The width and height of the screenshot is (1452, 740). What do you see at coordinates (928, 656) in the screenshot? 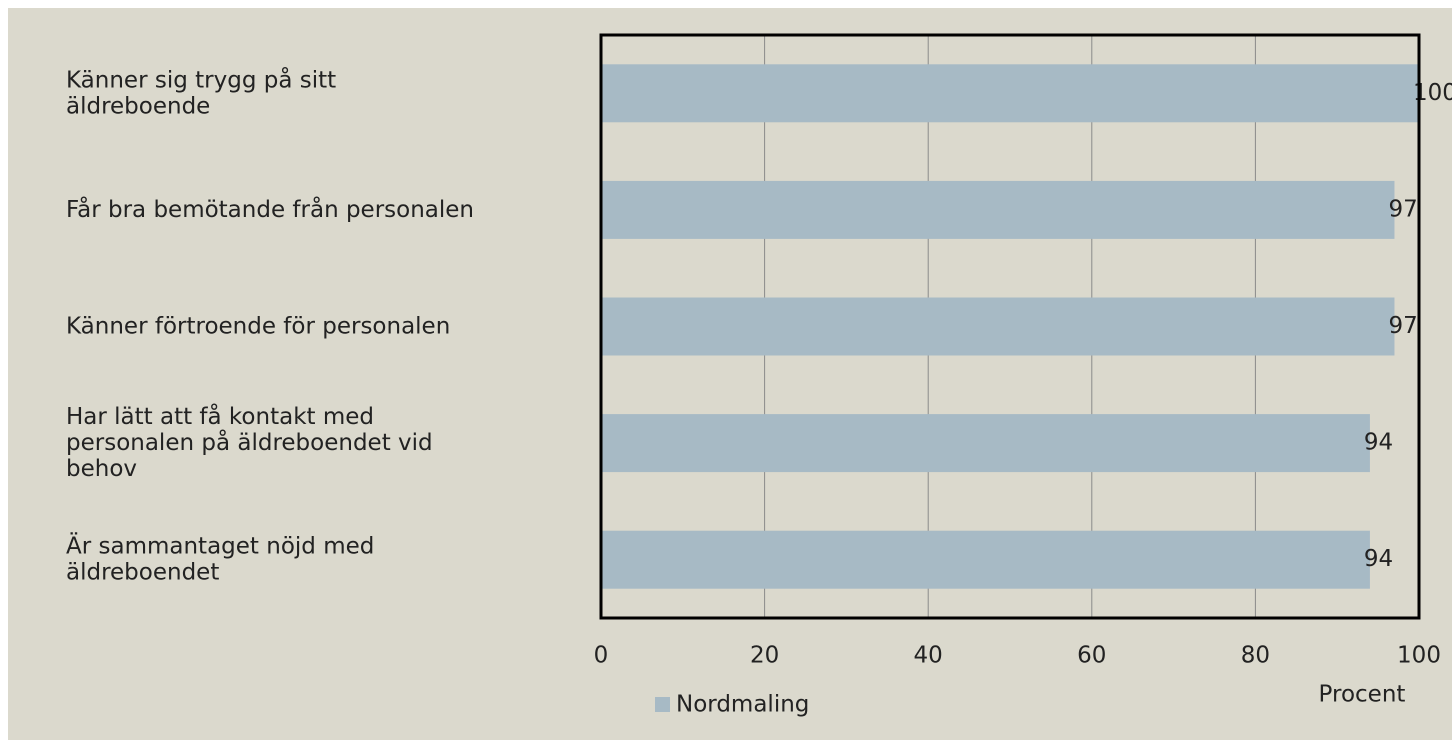
I see `x-tick-label: 40` at bounding box center [928, 656].